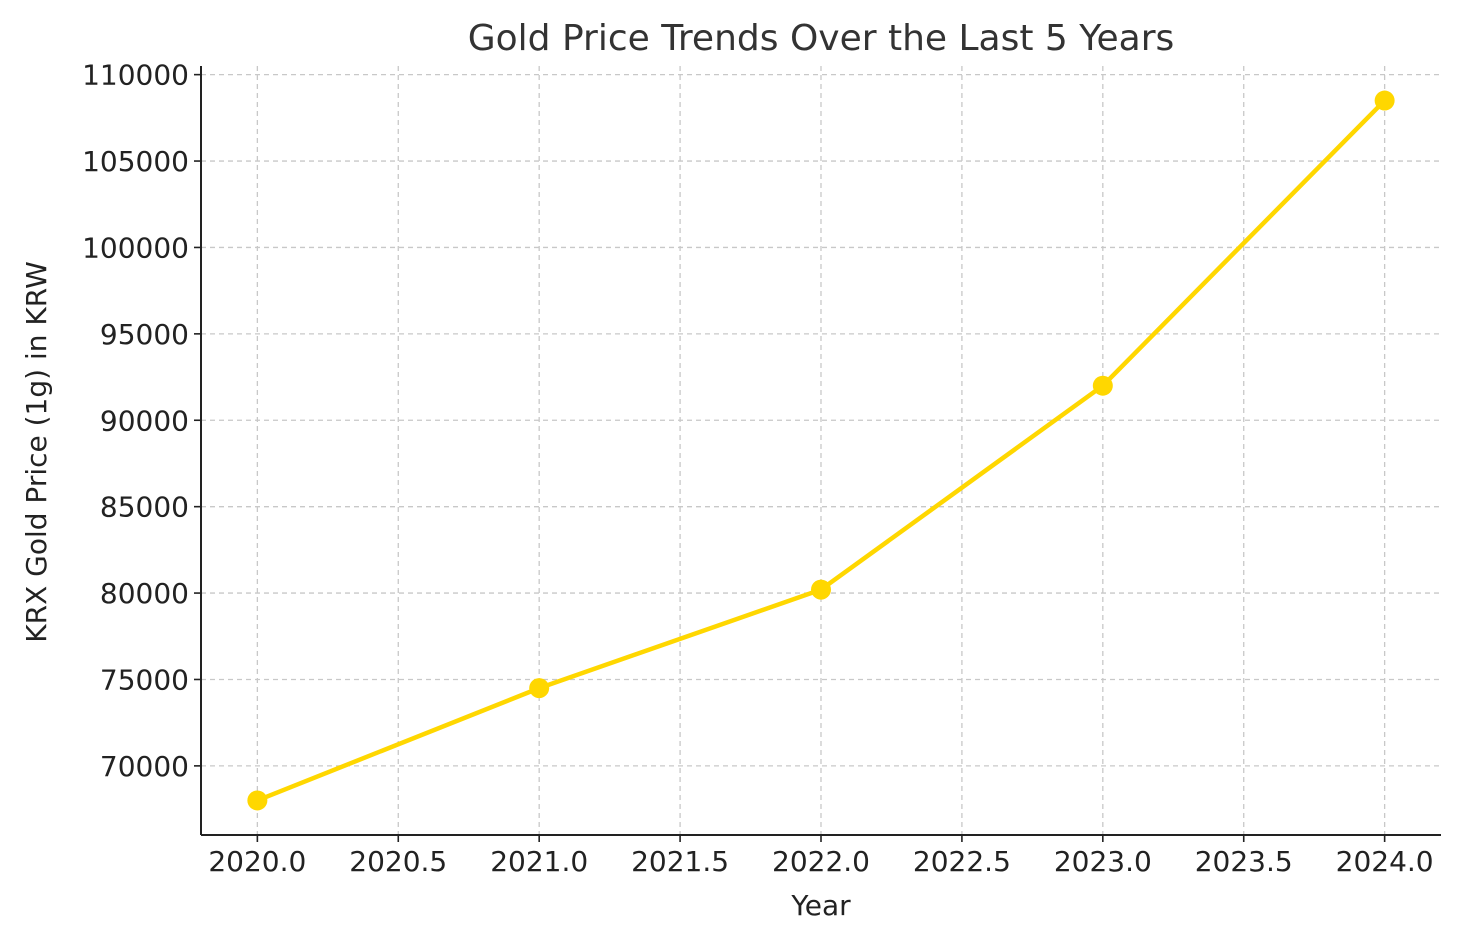 The image size is (1463, 943). Describe the element at coordinates (144, 766) in the screenshot. I see `y-tick-label: 70000` at that location.